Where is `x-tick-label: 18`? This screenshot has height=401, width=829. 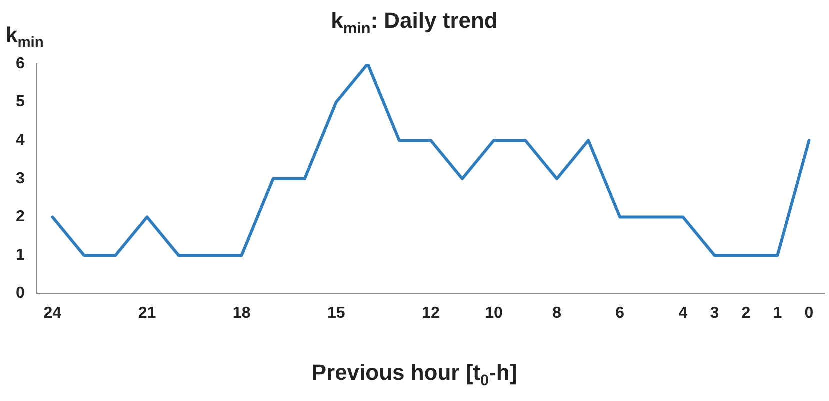
x-tick-label: 18 is located at coordinates (241, 313).